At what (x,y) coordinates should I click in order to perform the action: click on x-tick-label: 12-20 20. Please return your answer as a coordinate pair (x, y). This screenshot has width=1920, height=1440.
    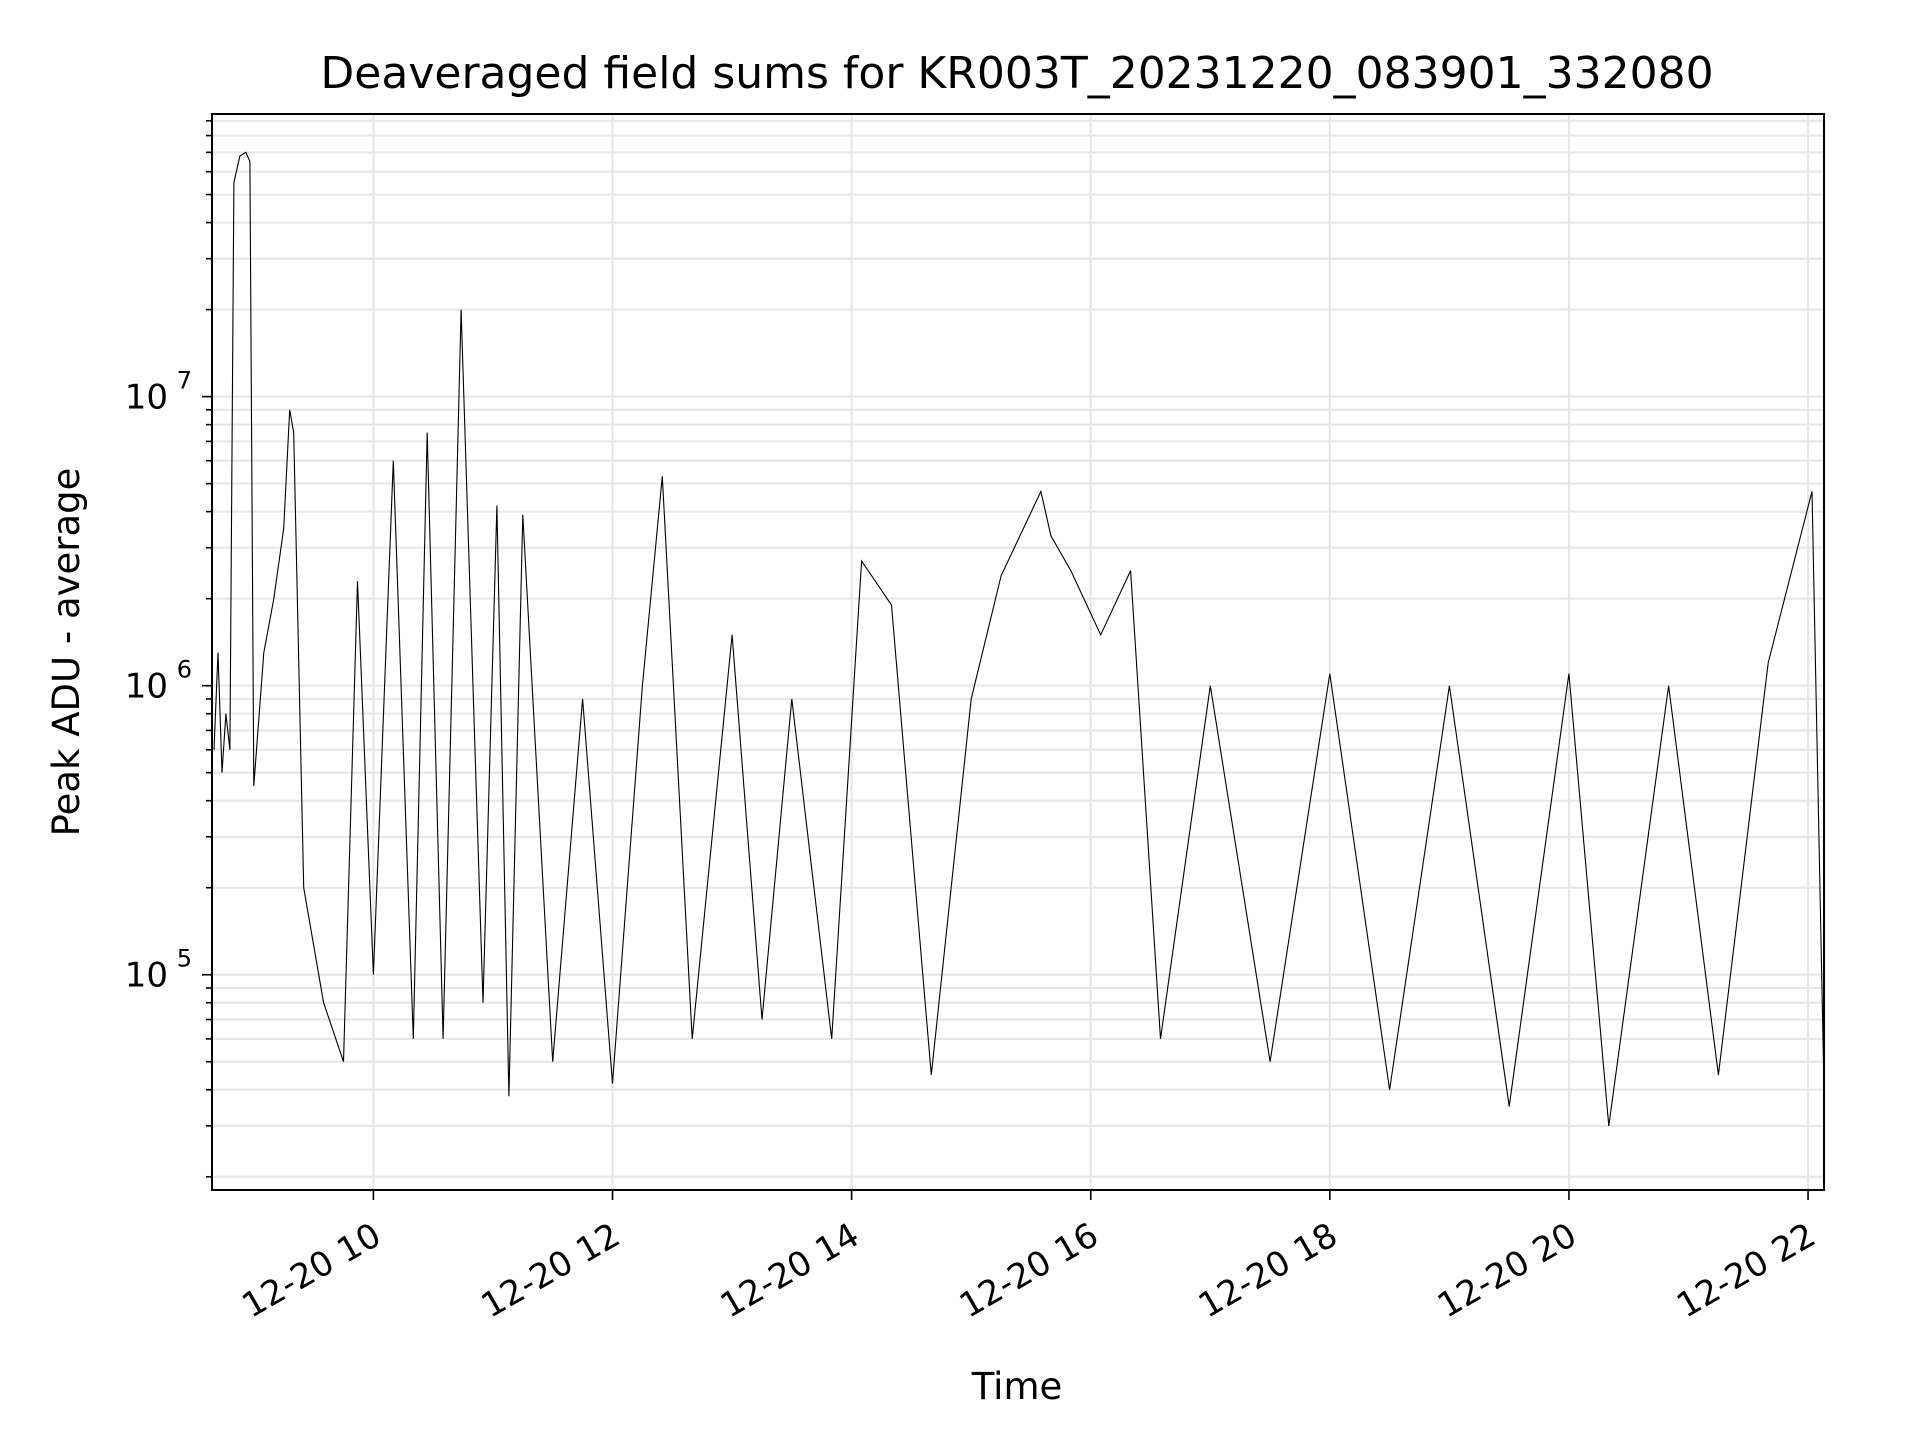
    Looking at the image, I should click on (1507, 1270).